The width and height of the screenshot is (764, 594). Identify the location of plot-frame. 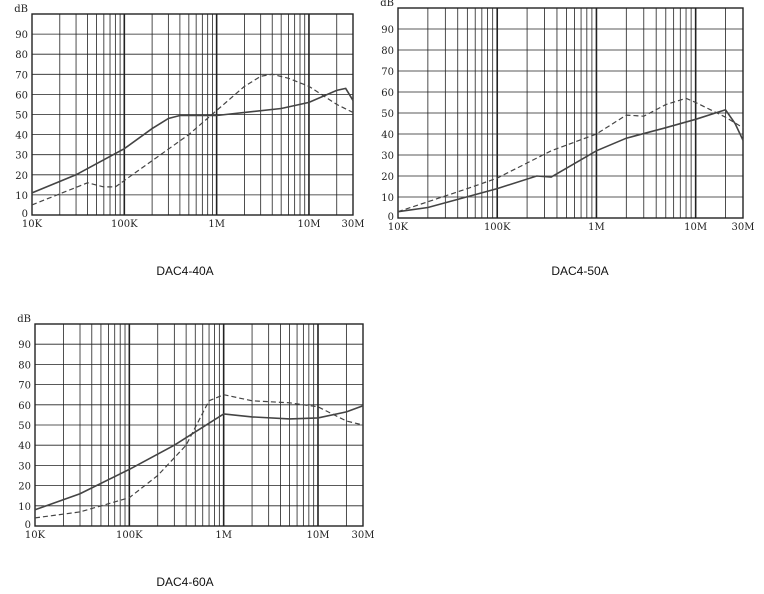
(192, 114).